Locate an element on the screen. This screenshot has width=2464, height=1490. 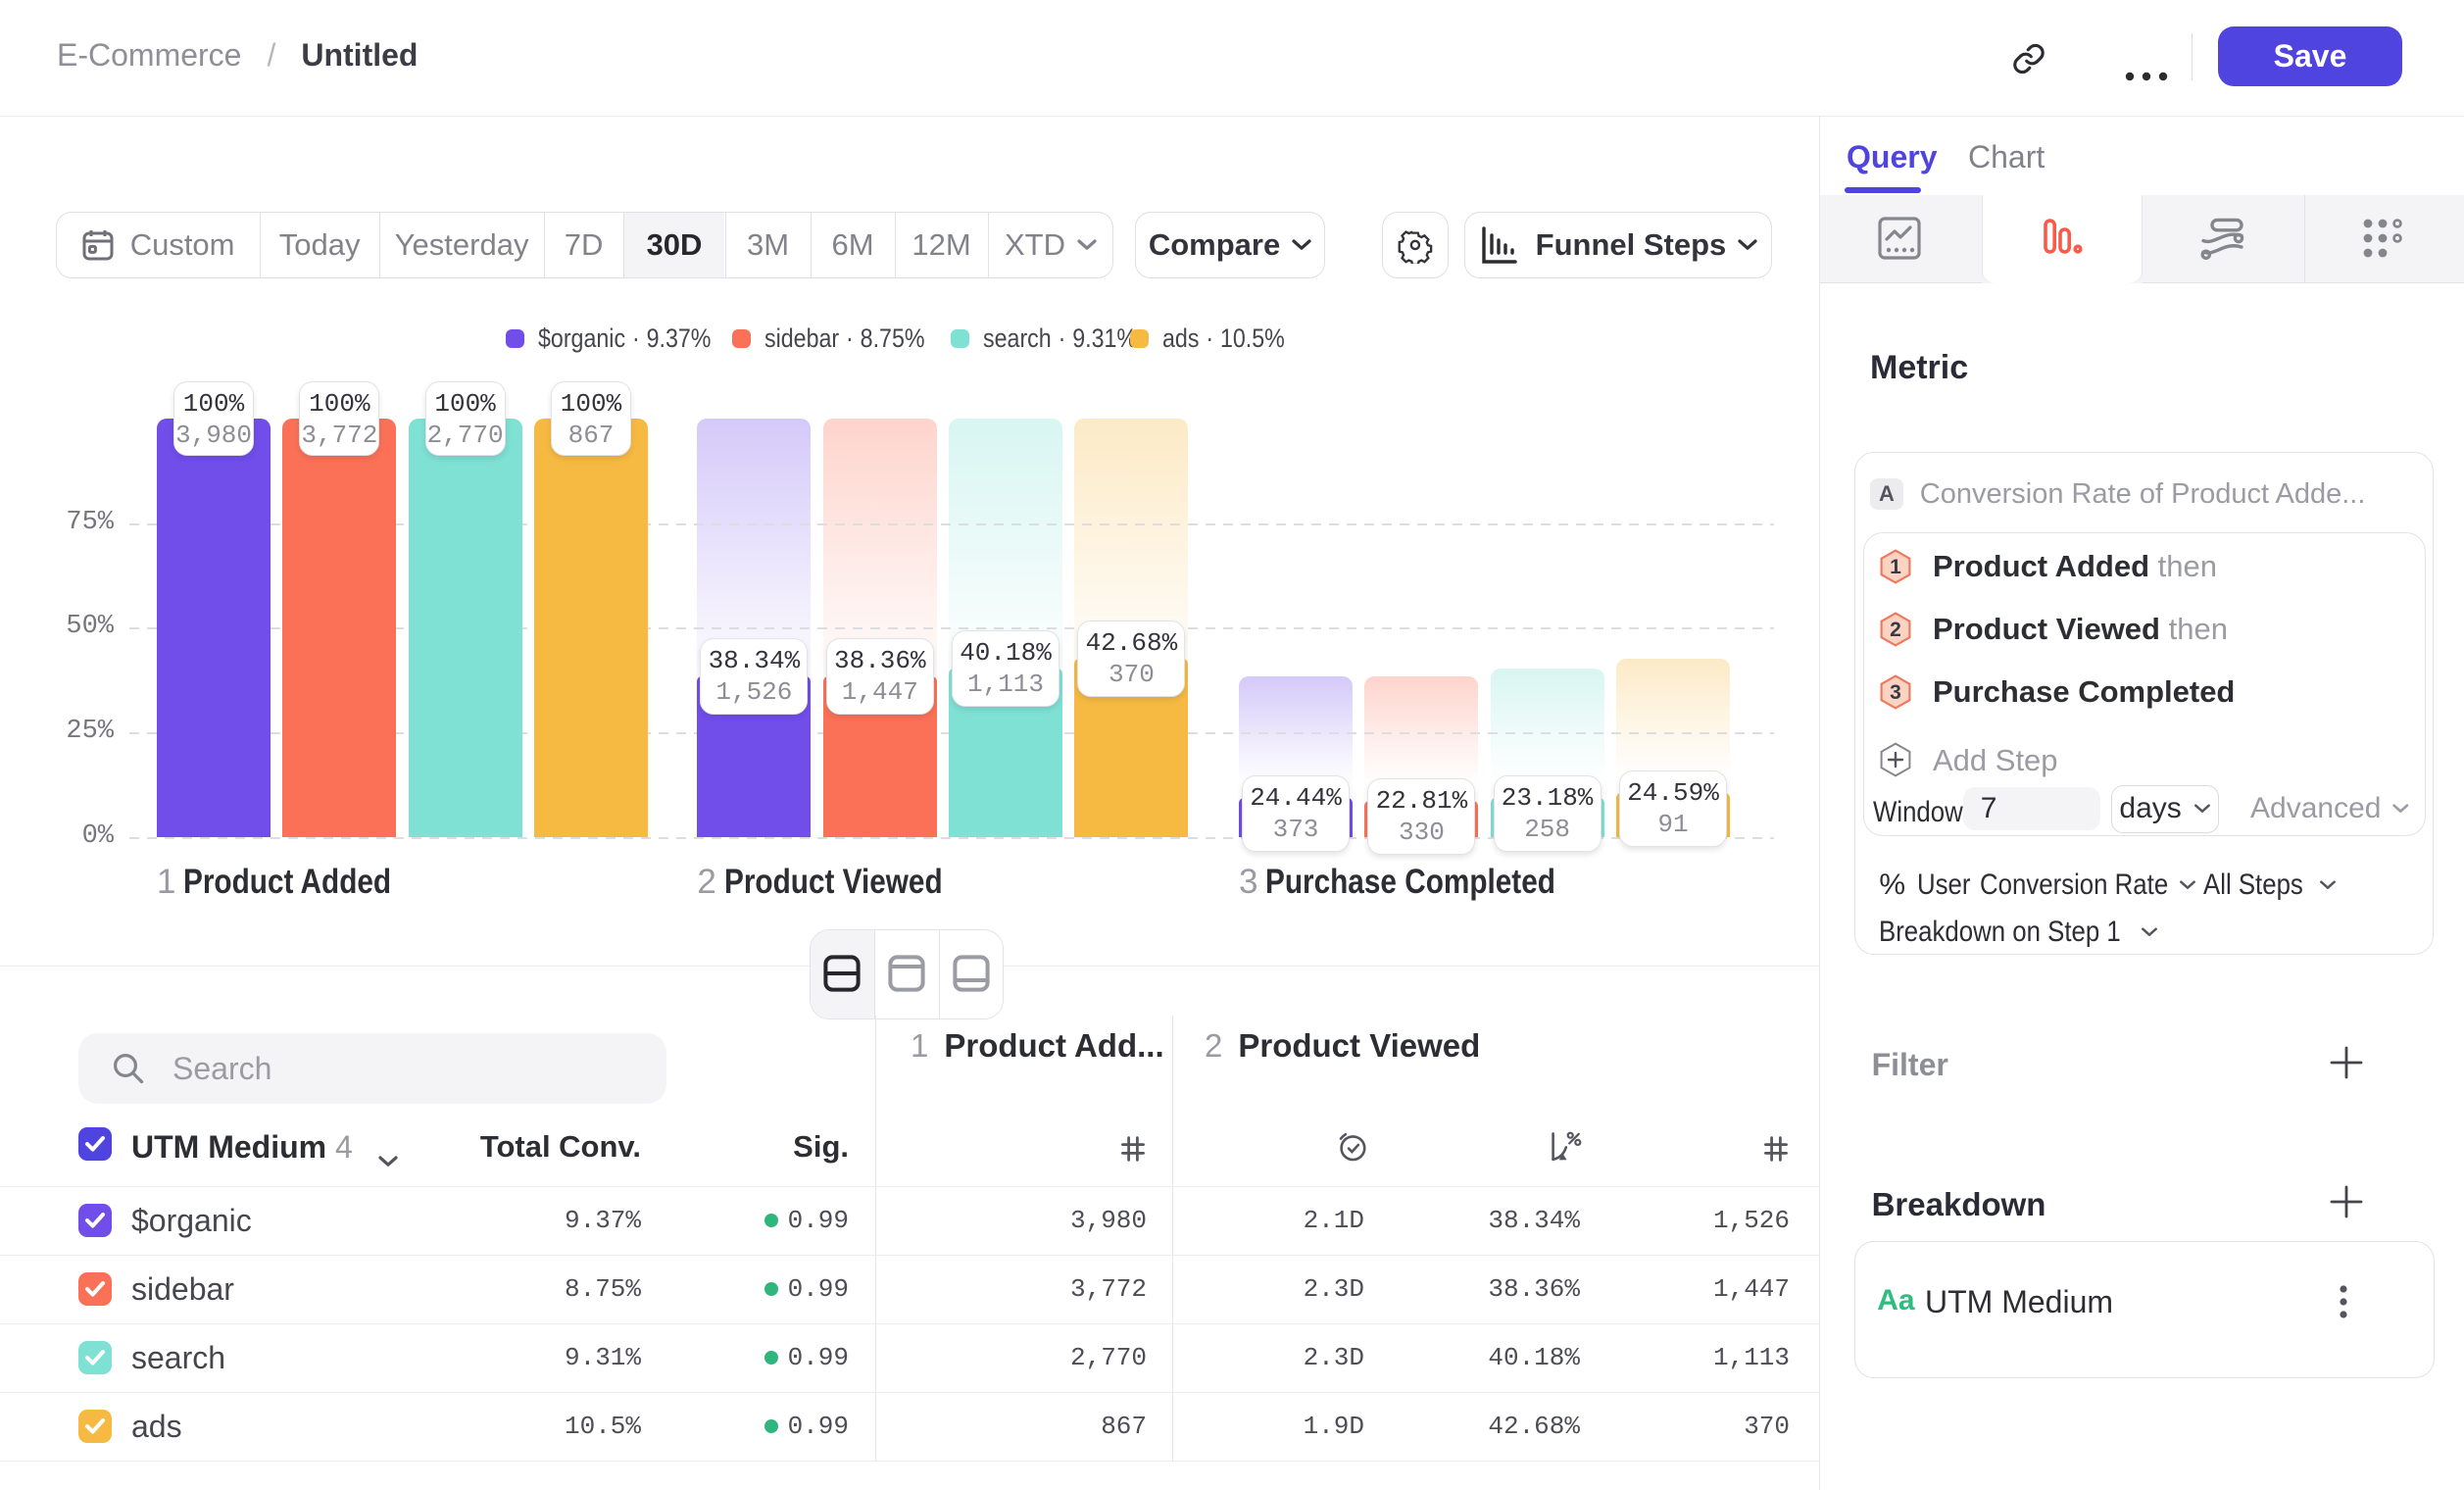
svg-text: 1 is located at coordinates (1897, 567).